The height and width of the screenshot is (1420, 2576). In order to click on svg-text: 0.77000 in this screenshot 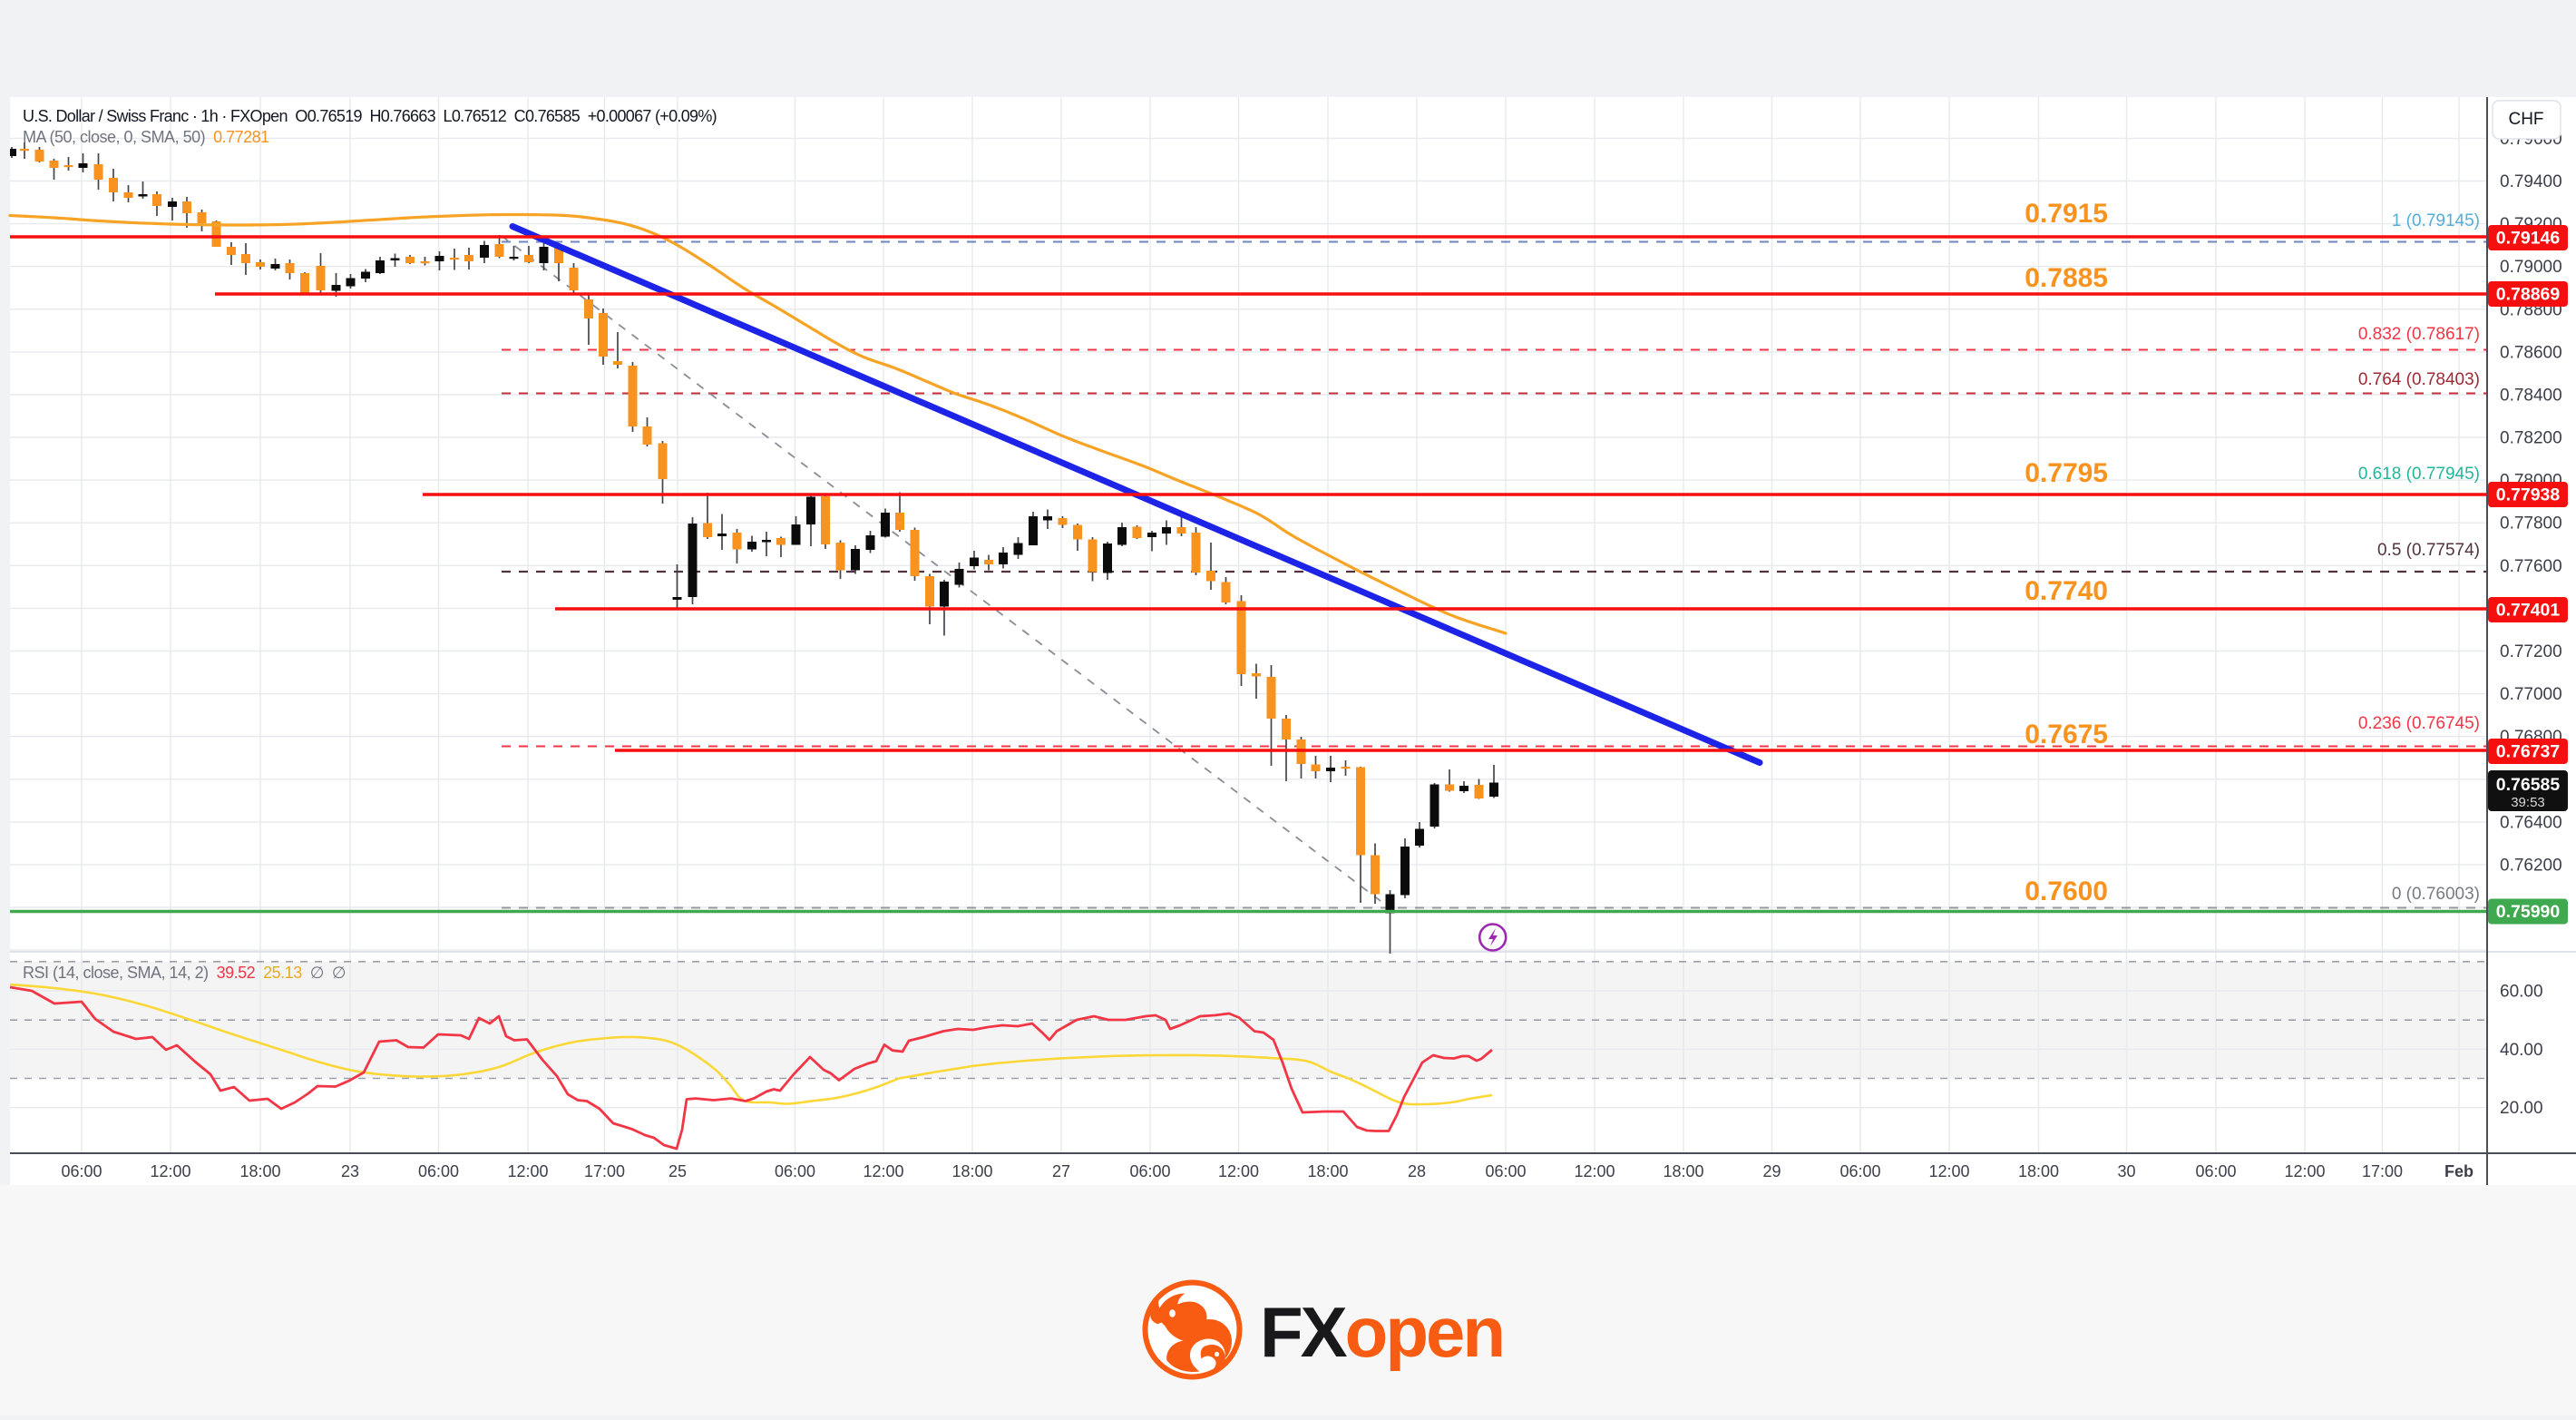, I will do `click(2531, 694)`.